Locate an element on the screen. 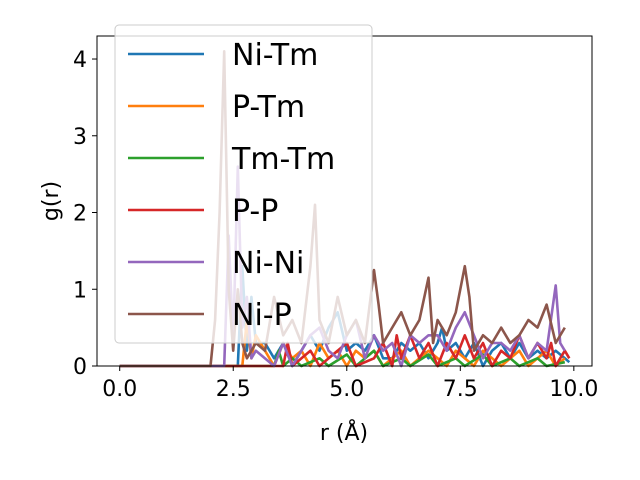 The image size is (640, 480). x-tick-label: 7.5 is located at coordinates (460, 389).